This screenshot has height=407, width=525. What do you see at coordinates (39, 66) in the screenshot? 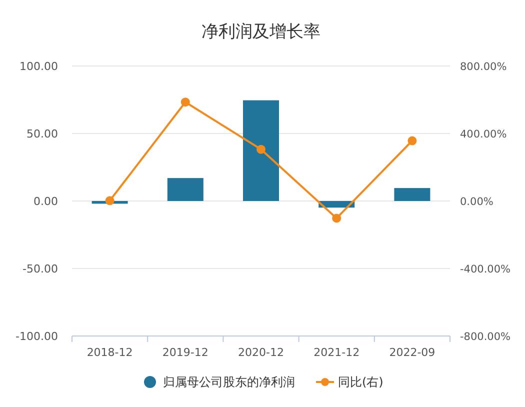
I see `y-tick-label: 100.00` at bounding box center [39, 66].